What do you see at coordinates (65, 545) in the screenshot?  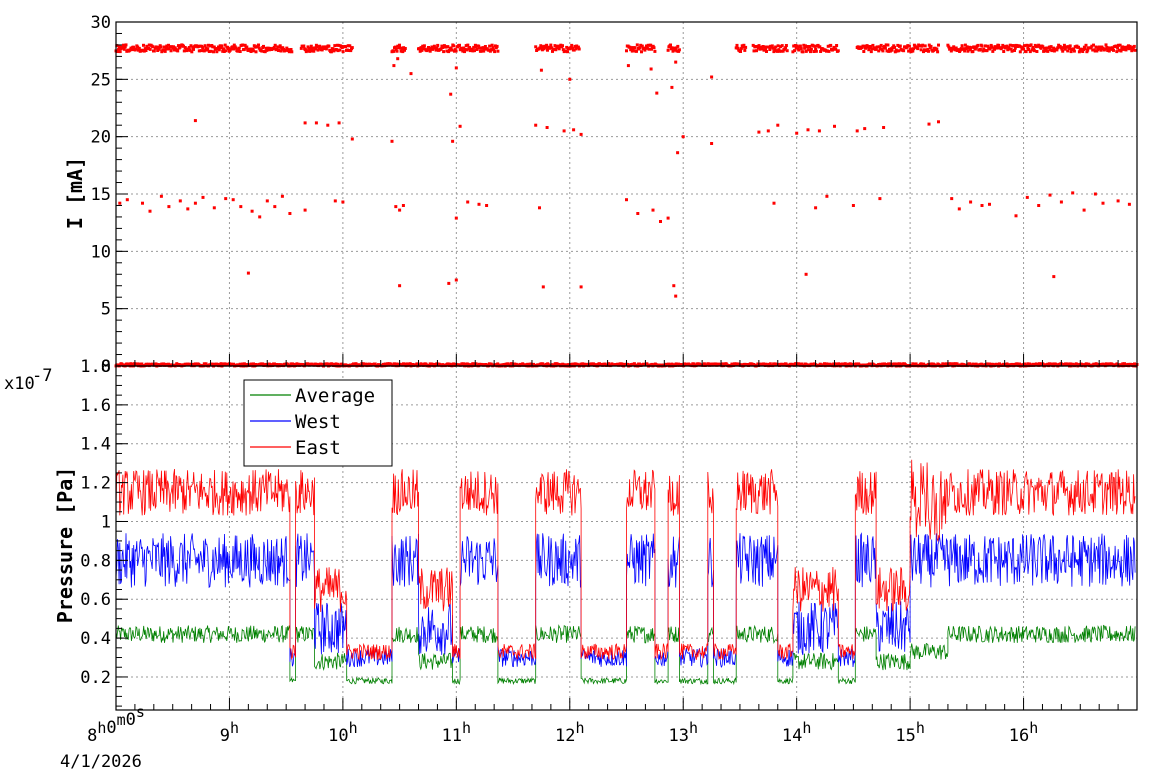 I see `bottom-y-axis-label: Pressure [Pa]` at bounding box center [65, 545].